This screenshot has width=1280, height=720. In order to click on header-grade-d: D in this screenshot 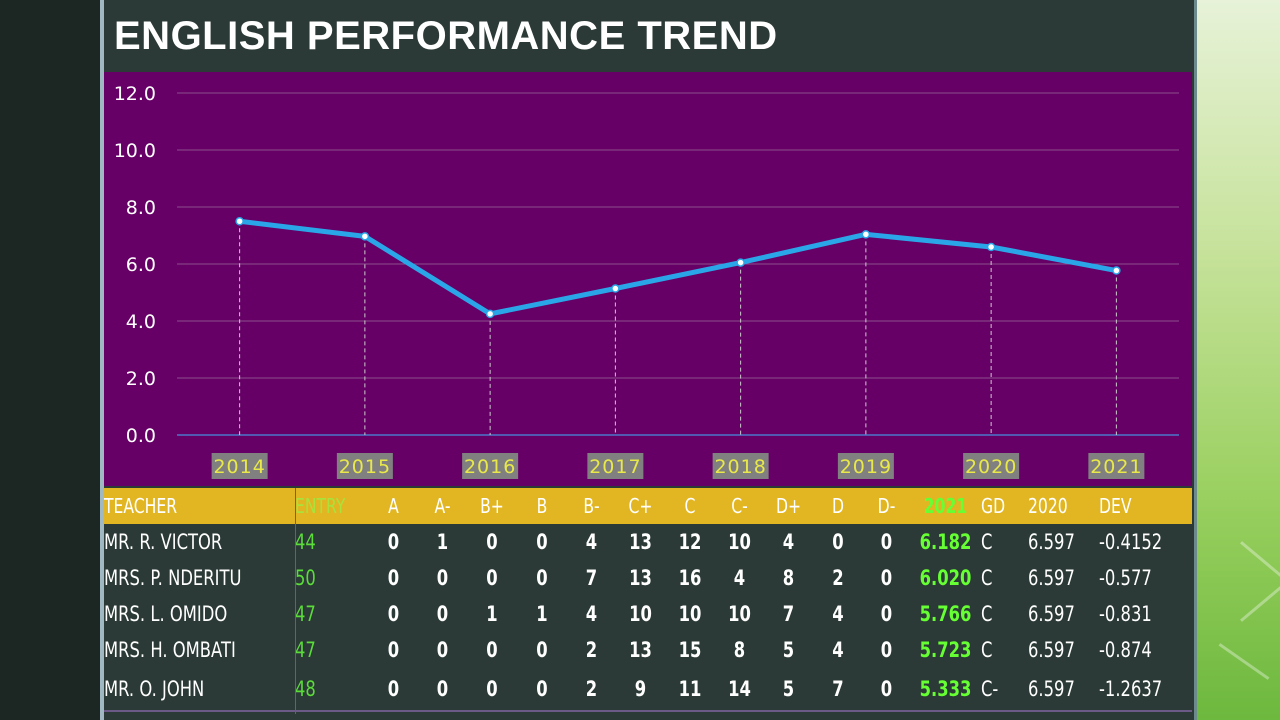, I will do `click(838, 506)`.